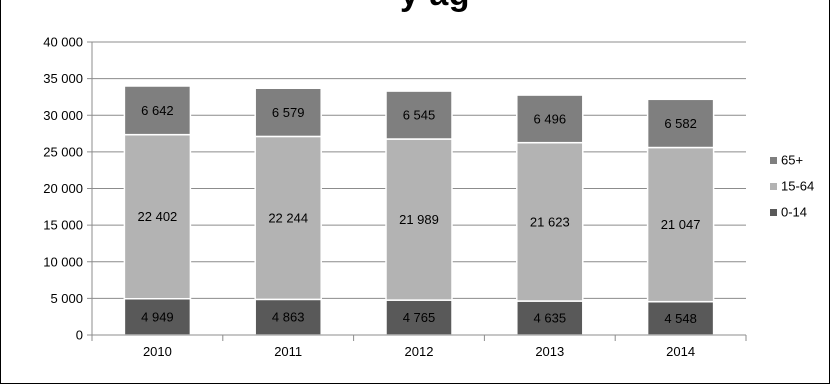 The image size is (830, 384). Describe the element at coordinates (63, 188) in the screenshot. I see `y-tick-label: 20 000` at that location.